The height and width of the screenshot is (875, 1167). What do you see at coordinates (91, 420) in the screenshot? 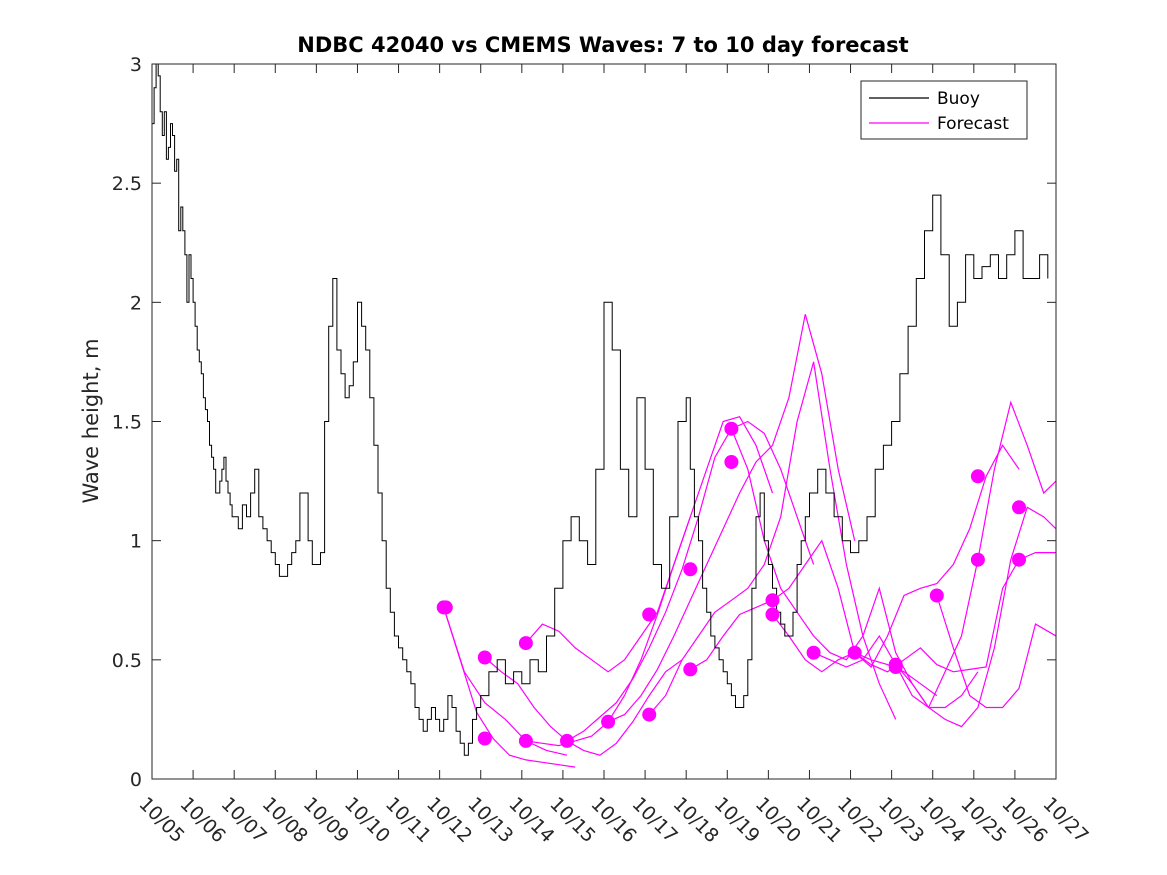
I see `y-axis-label: Wave height, m` at bounding box center [91, 420].